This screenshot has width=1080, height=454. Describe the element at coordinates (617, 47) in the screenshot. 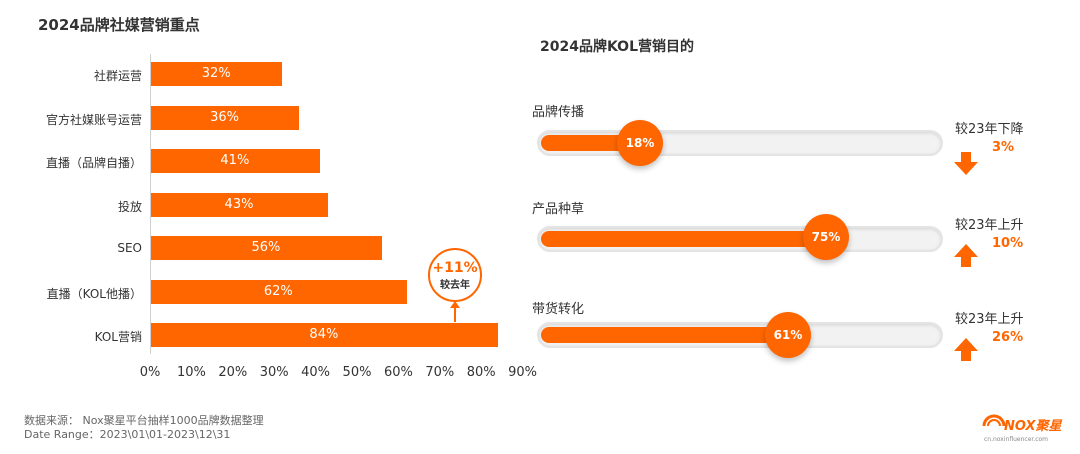

I see `right-chart-title: 2024品牌KOL营销目的` at that location.